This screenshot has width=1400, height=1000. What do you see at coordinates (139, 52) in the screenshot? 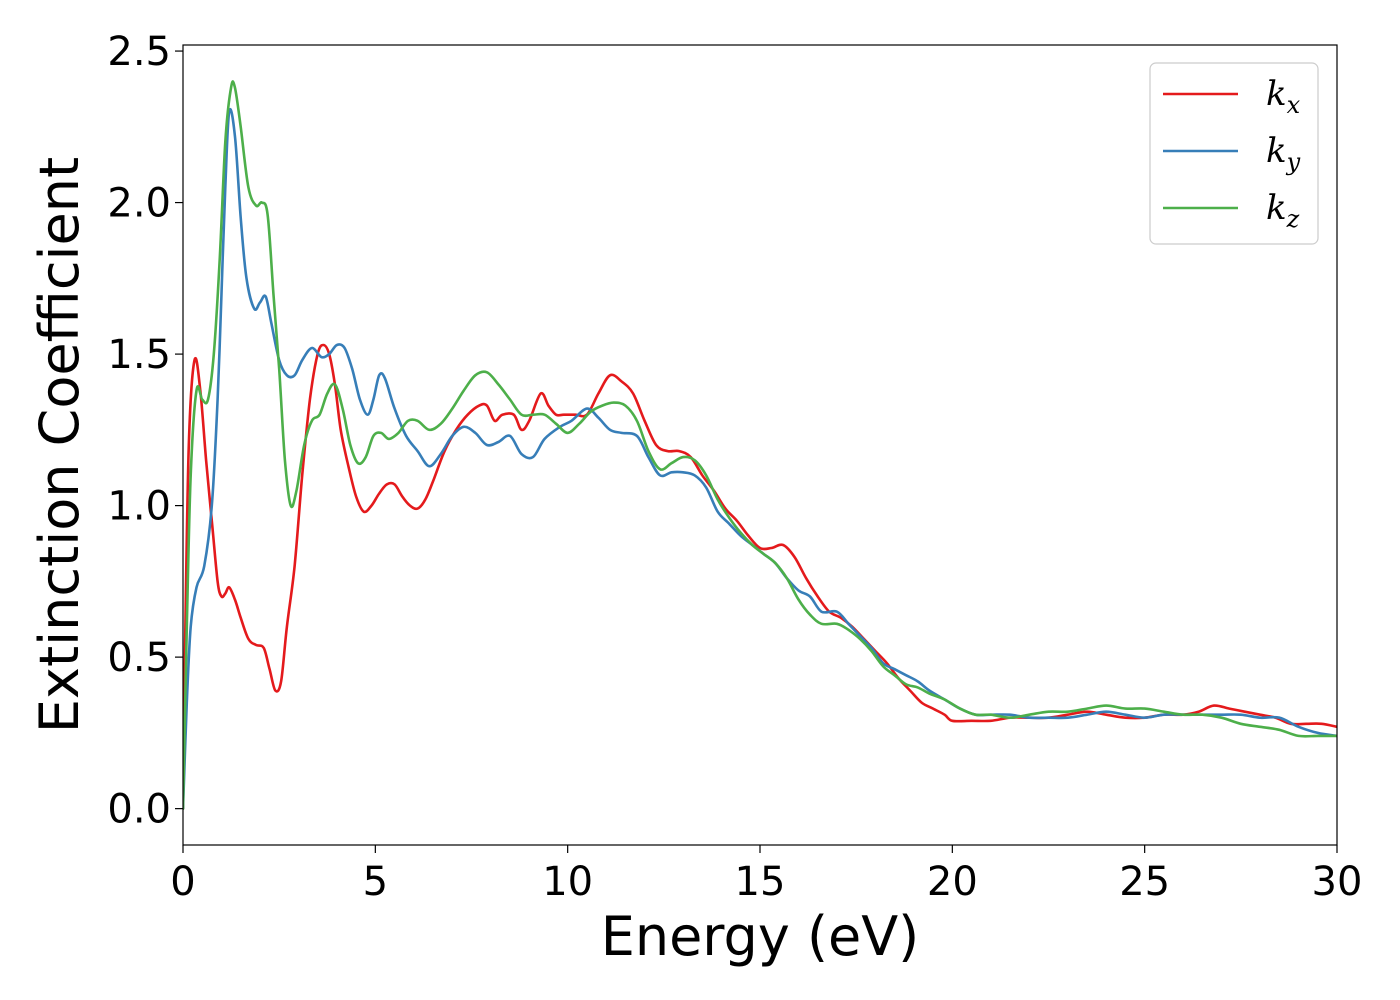
I see `y-tick-label: 2.5` at bounding box center [139, 52].